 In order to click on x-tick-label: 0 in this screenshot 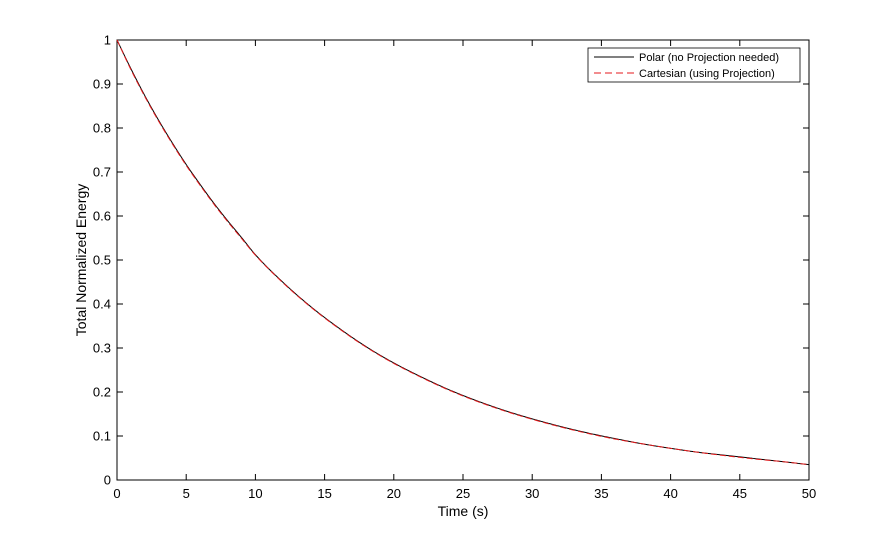, I will do `click(116, 493)`.